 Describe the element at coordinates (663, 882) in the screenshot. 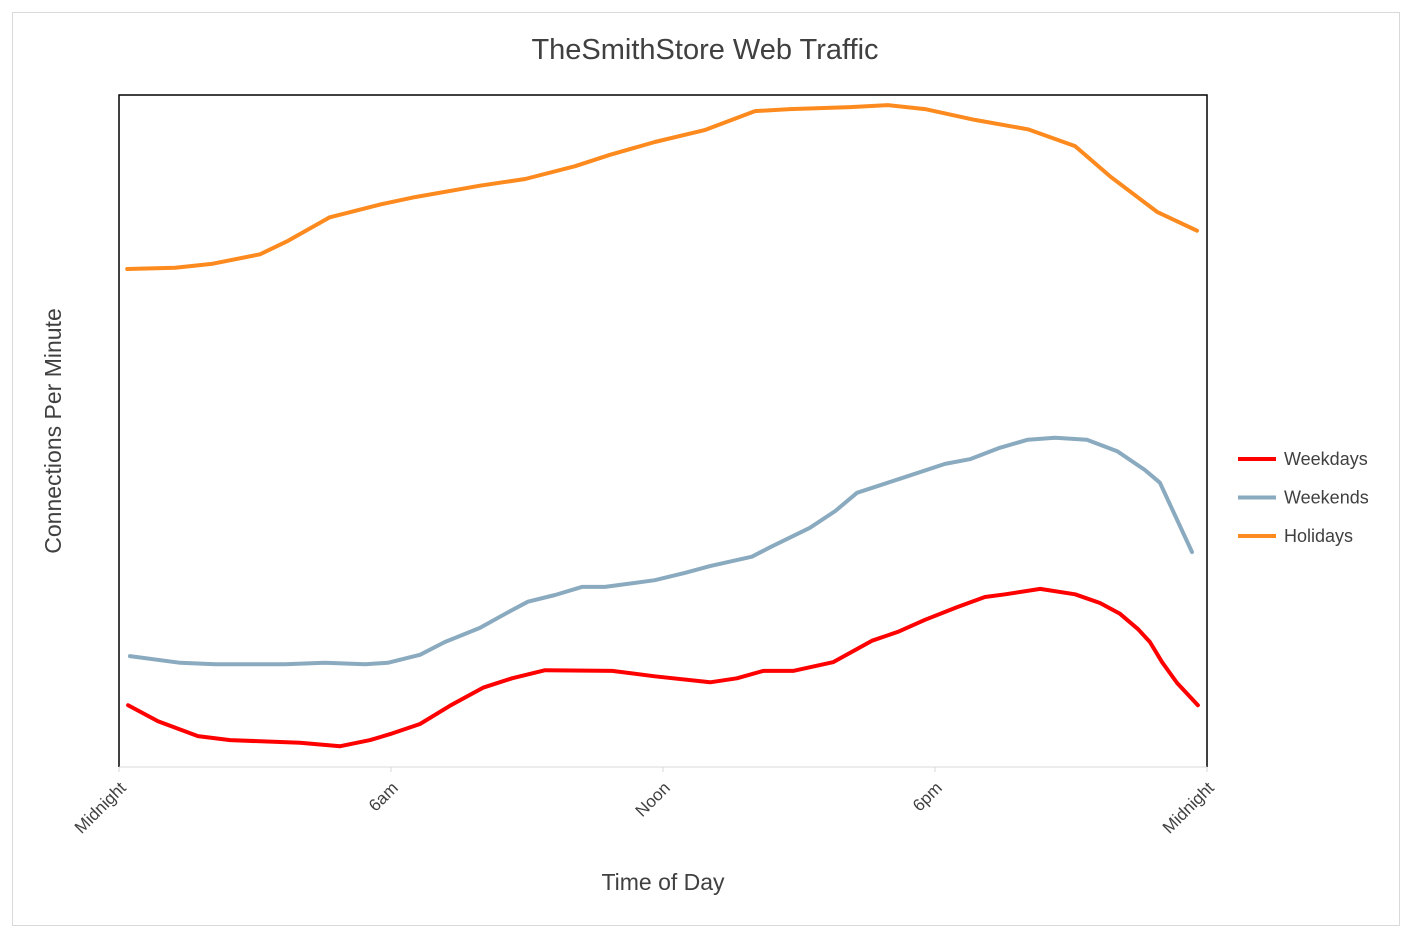

I see `x-axis-label: Time of Day` at that location.